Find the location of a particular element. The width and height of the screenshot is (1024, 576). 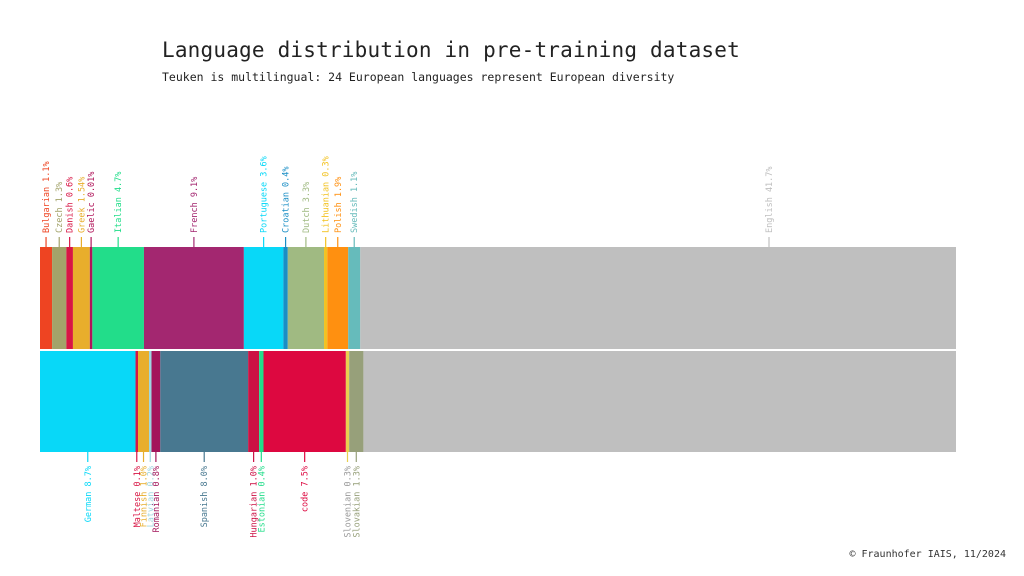

segment-label: English 41.7% is located at coordinates (770, 199).